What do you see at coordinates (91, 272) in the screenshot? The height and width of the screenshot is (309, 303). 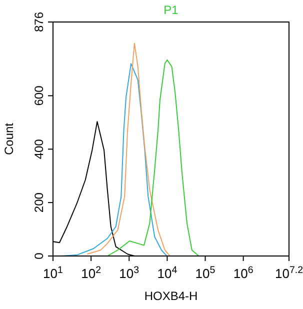 I see `x-tick-label: 10$^{2}$` at bounding box center [91, 272].